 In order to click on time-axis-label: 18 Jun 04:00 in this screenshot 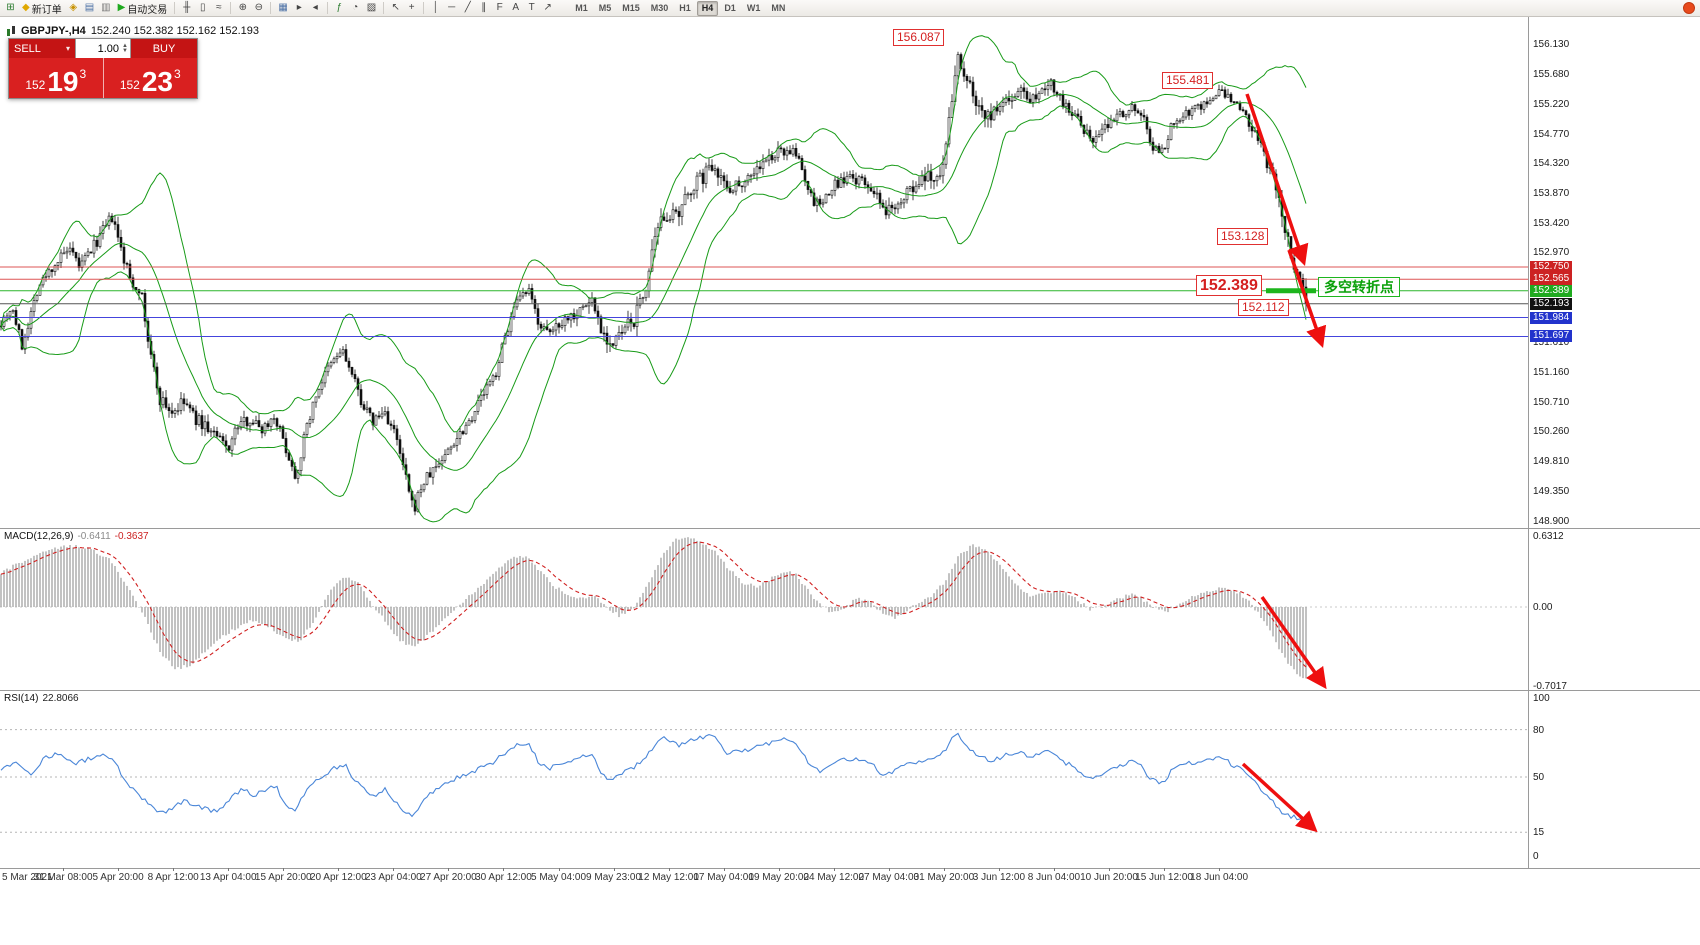, I will do `click(1219, 877)`.